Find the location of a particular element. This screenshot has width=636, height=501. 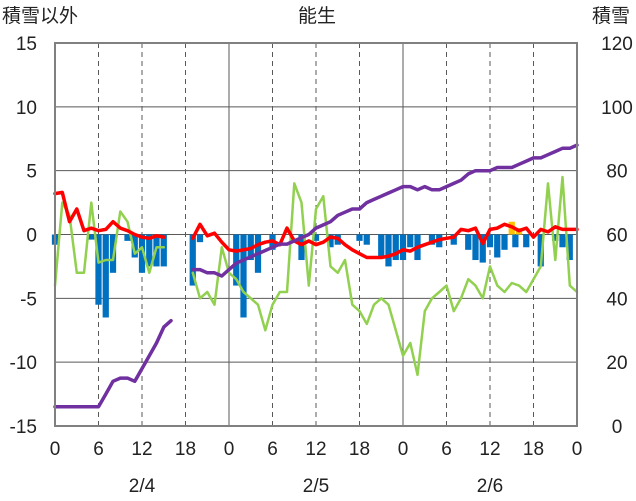

left-axis-ticks: 15 10 5 0 -5 -10 -15 is located at coordinates (23, 236).